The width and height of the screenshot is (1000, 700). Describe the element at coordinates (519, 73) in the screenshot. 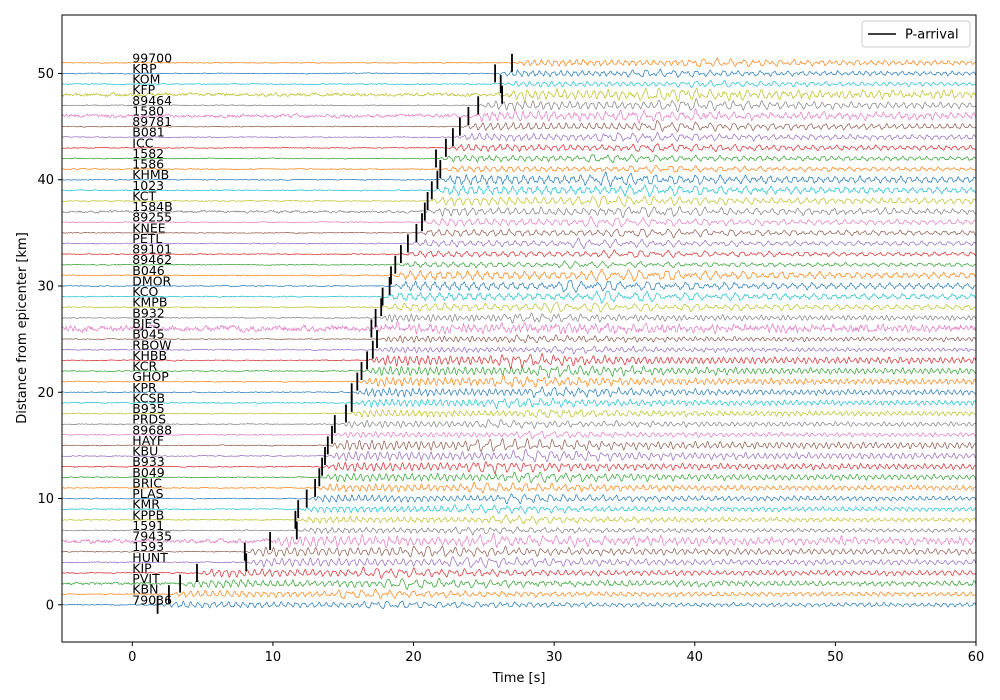

I see `trace-KRP` at that location.